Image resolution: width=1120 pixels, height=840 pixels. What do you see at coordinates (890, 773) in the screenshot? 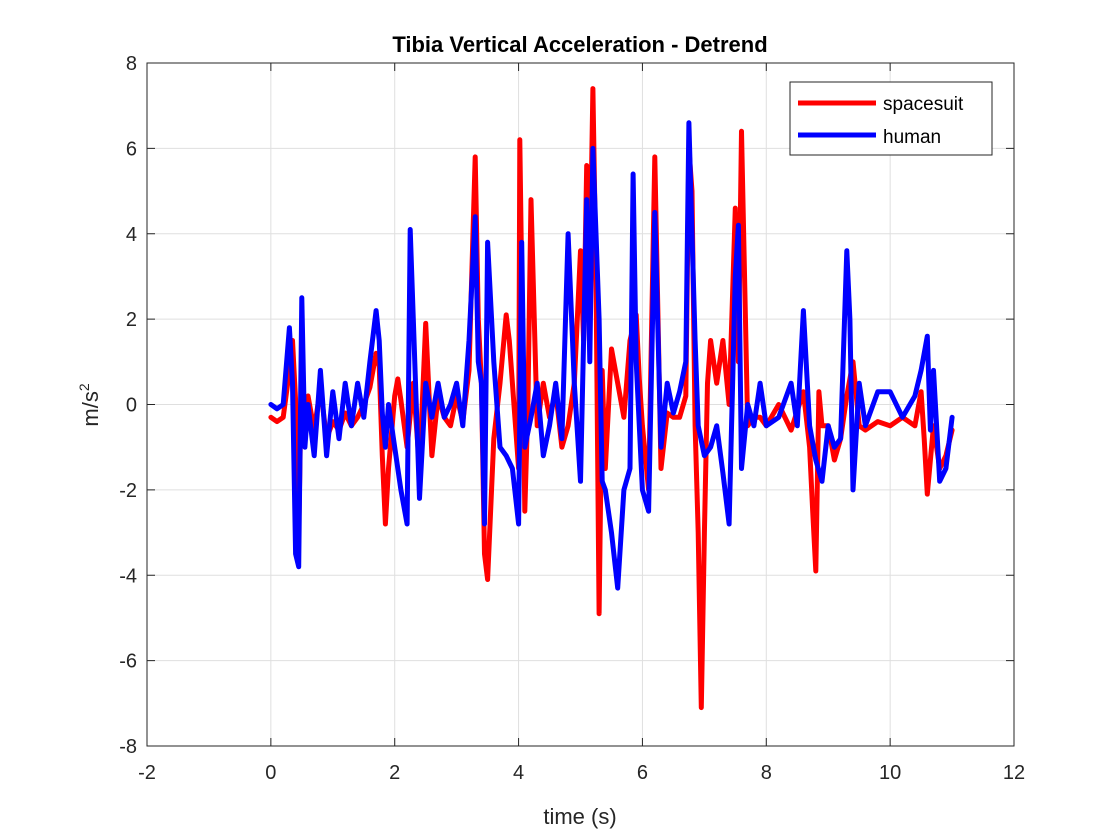
I see `x-tick-label: 10` at bounding box center [890, 773].